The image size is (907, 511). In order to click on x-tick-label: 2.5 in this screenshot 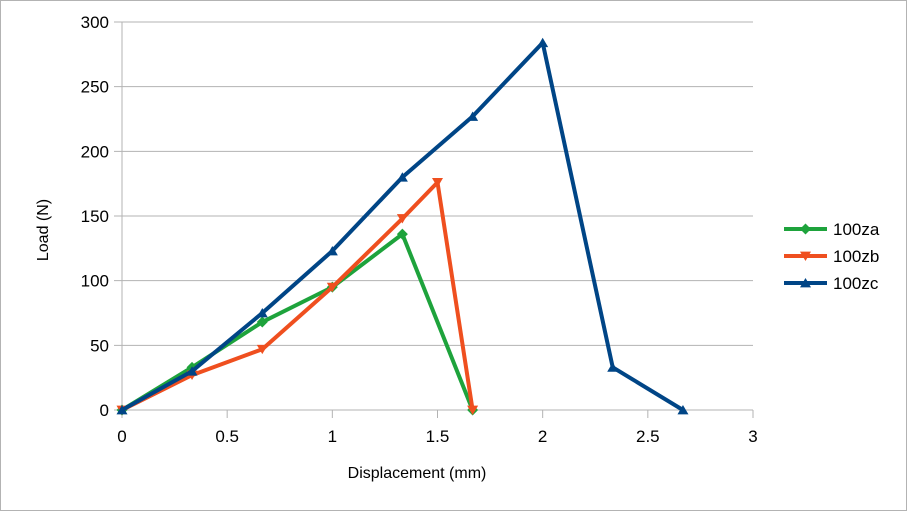, I will do `click(648, 436)`.